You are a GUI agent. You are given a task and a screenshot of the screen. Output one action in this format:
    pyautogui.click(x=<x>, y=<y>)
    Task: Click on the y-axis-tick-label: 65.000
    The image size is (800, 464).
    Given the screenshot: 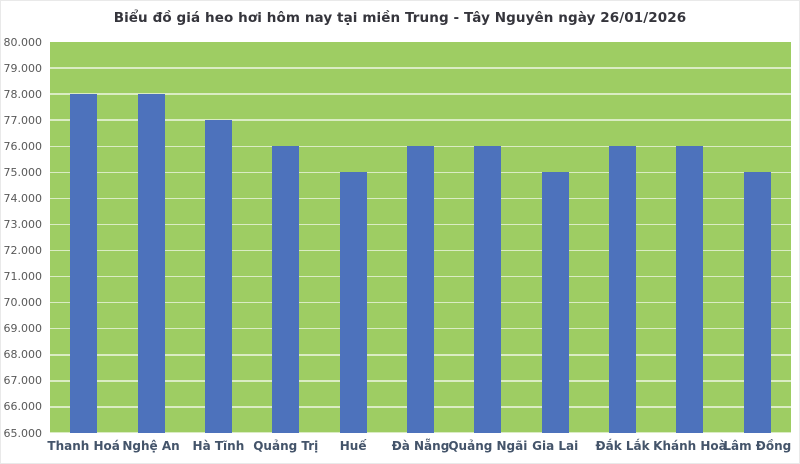 What is the action you would take?
    pyautogui.click(x=23, y=433)
    